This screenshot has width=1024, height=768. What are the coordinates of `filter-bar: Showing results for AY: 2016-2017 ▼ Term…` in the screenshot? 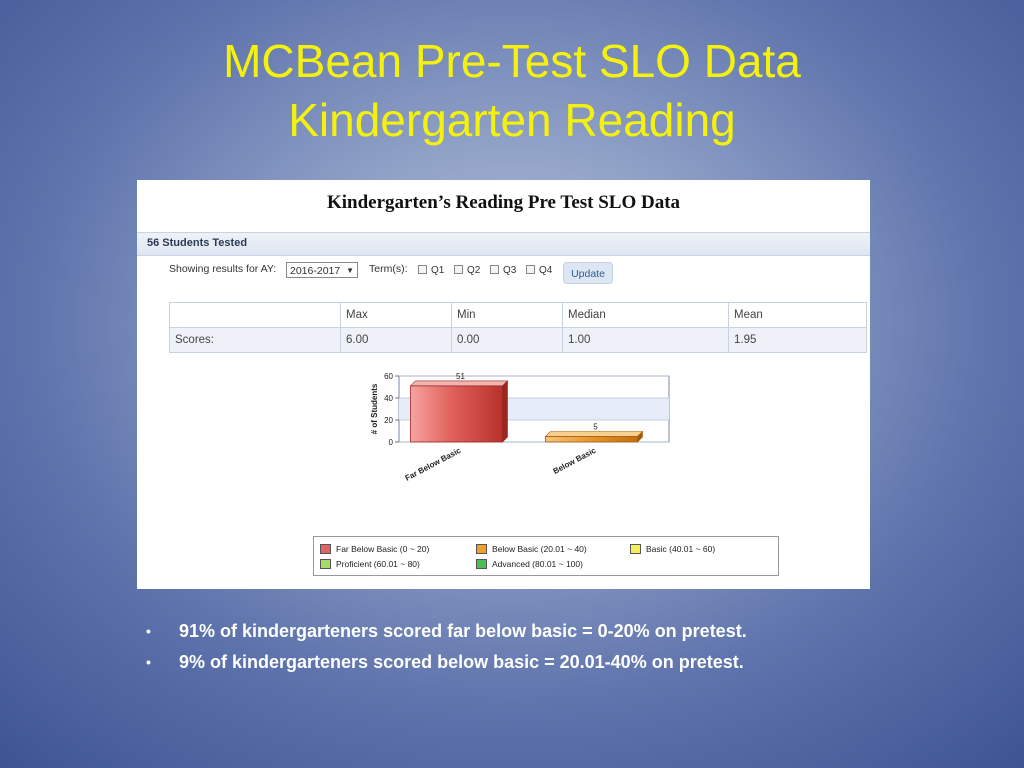 It's located at (419, 274).